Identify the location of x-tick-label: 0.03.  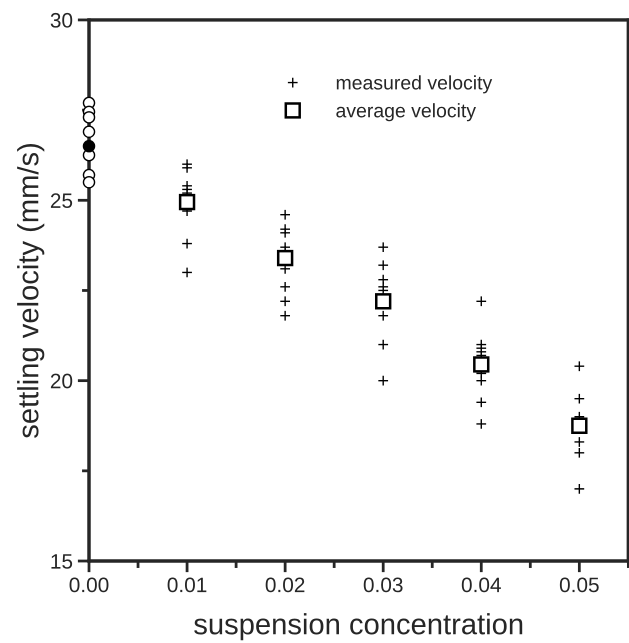
(383, 585).